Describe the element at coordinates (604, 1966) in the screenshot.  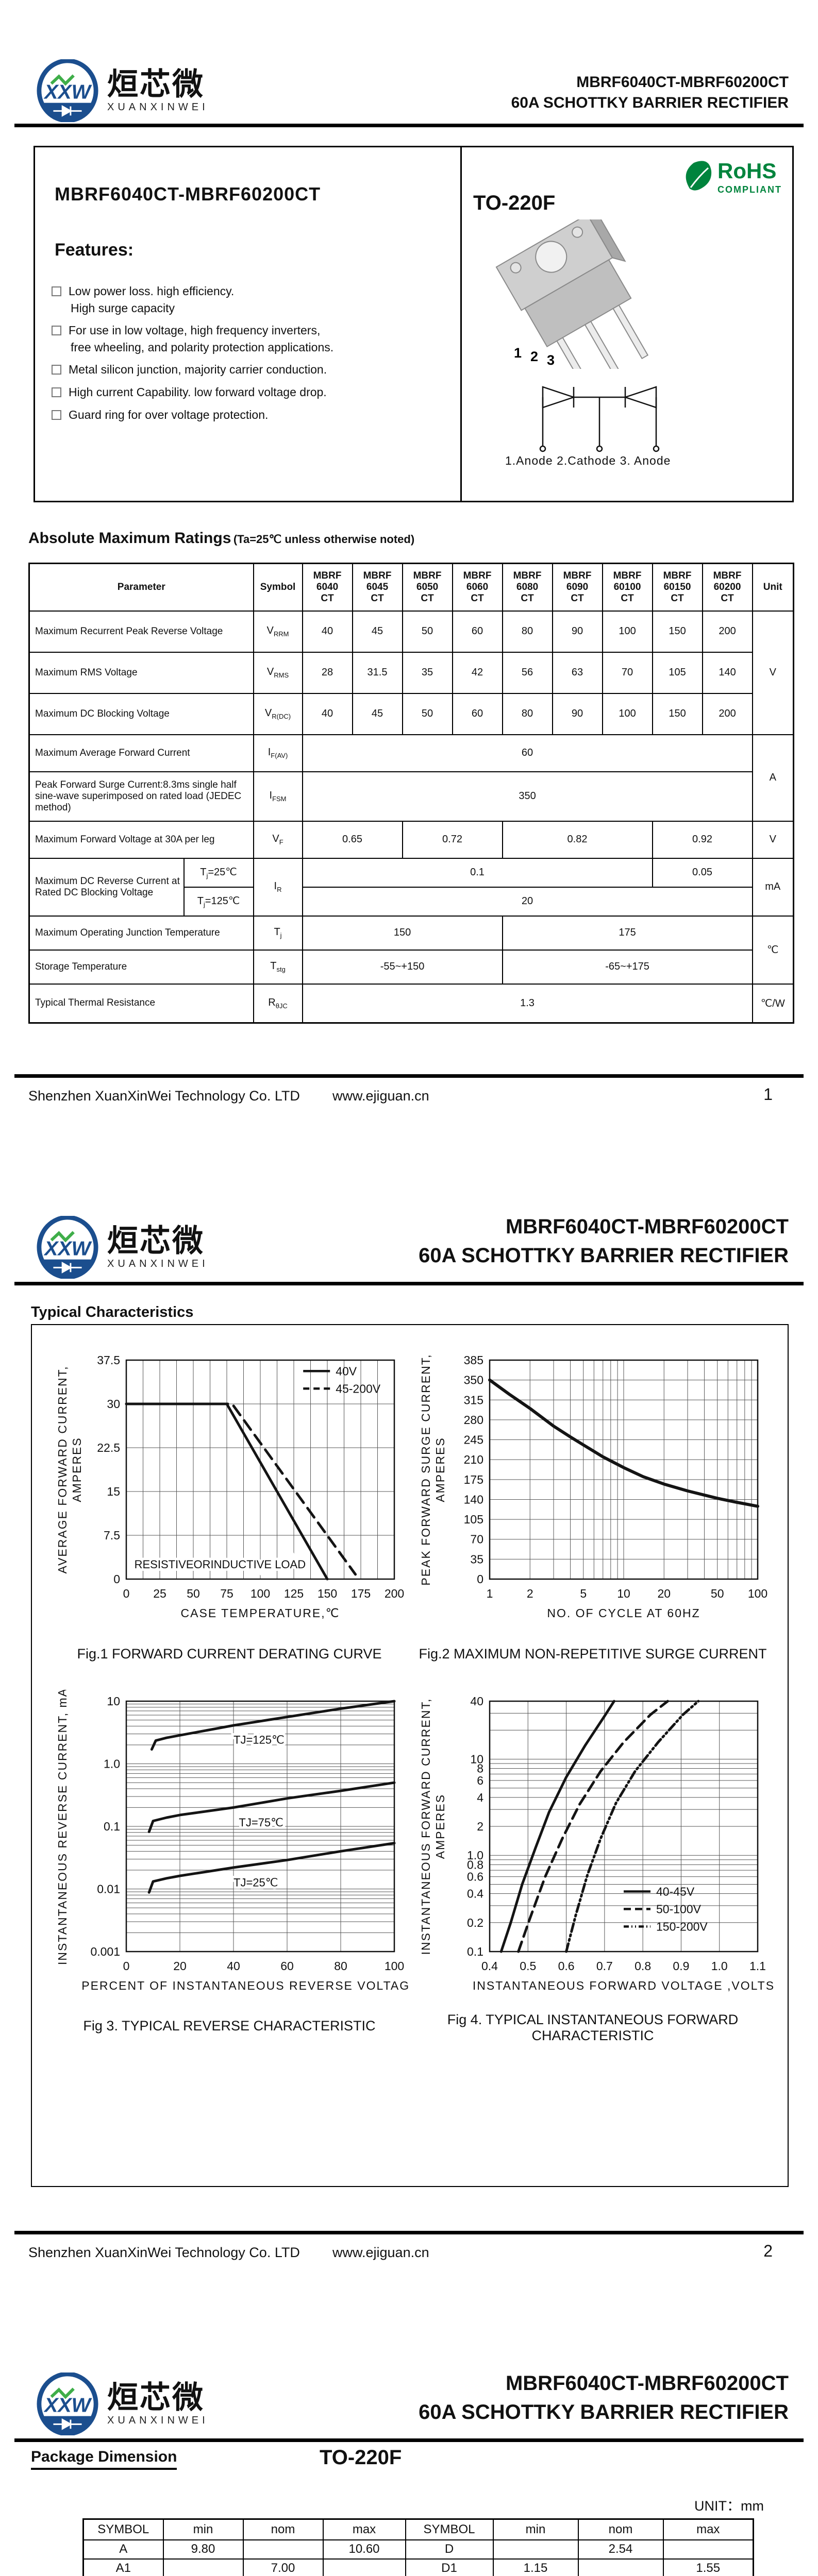
I see `svg-text: 0.7` at that location.